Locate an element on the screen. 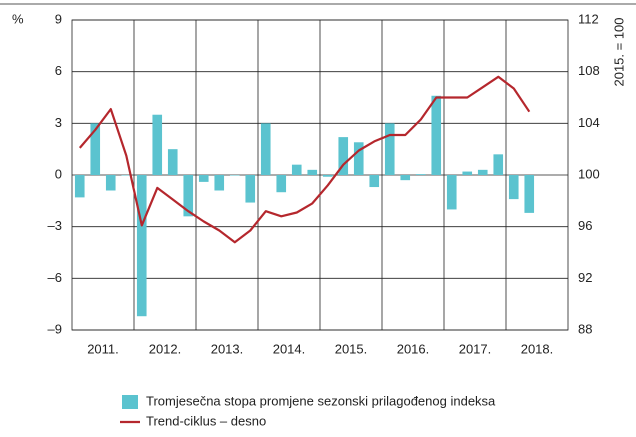  y-axis-label: % is located at coordinates (18, 18).